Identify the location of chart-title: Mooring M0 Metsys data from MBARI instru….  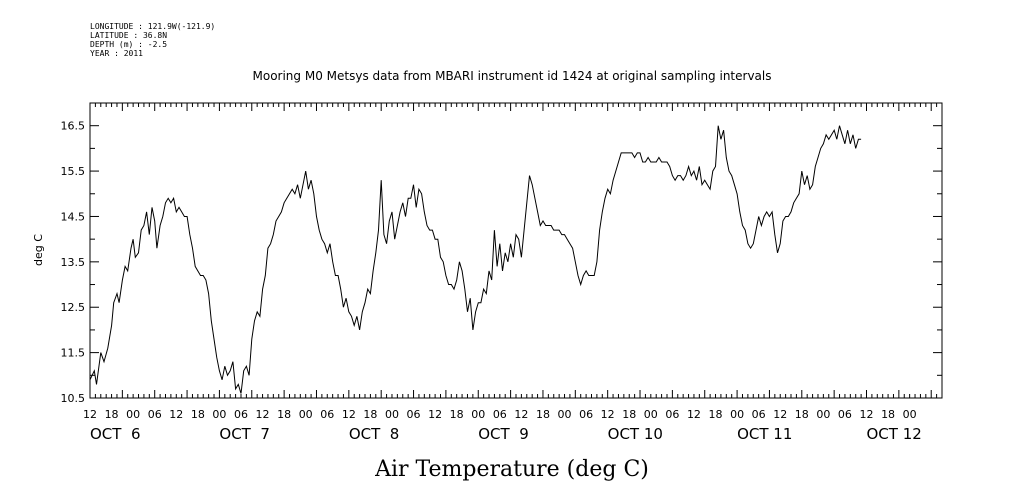
(512, 76).